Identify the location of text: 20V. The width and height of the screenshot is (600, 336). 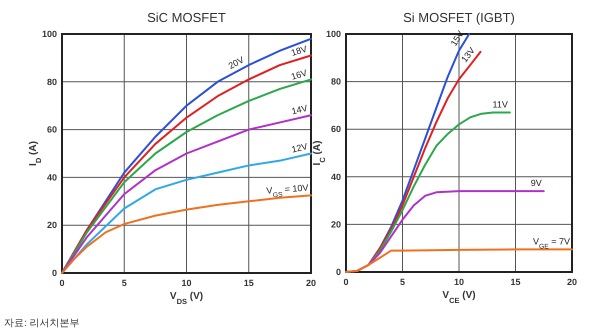
(236, 62).